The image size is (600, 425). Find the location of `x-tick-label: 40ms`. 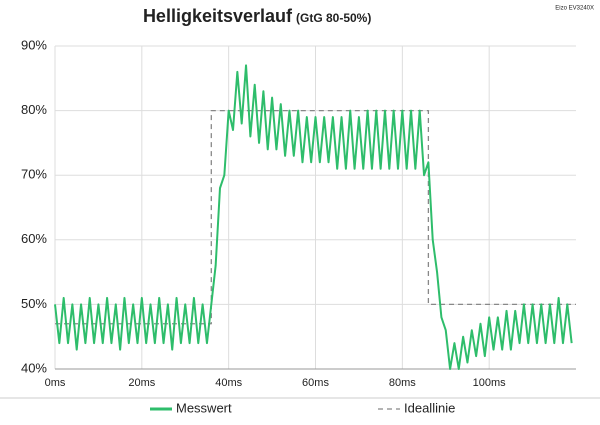

x-tick-label: 40ms is located at coordinates (228, 383).